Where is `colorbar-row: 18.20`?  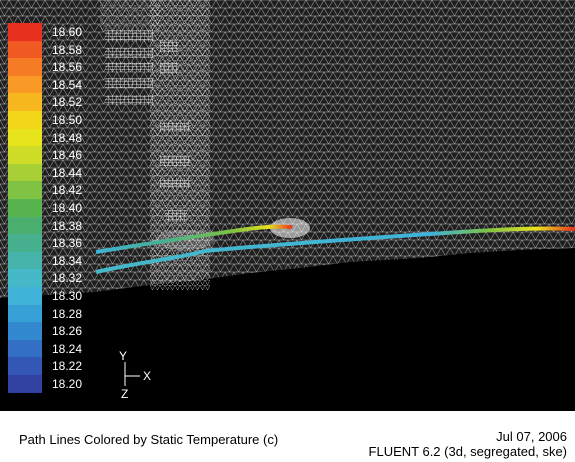
colorbar-row: 18.20 is located at coordinates (78, 384).